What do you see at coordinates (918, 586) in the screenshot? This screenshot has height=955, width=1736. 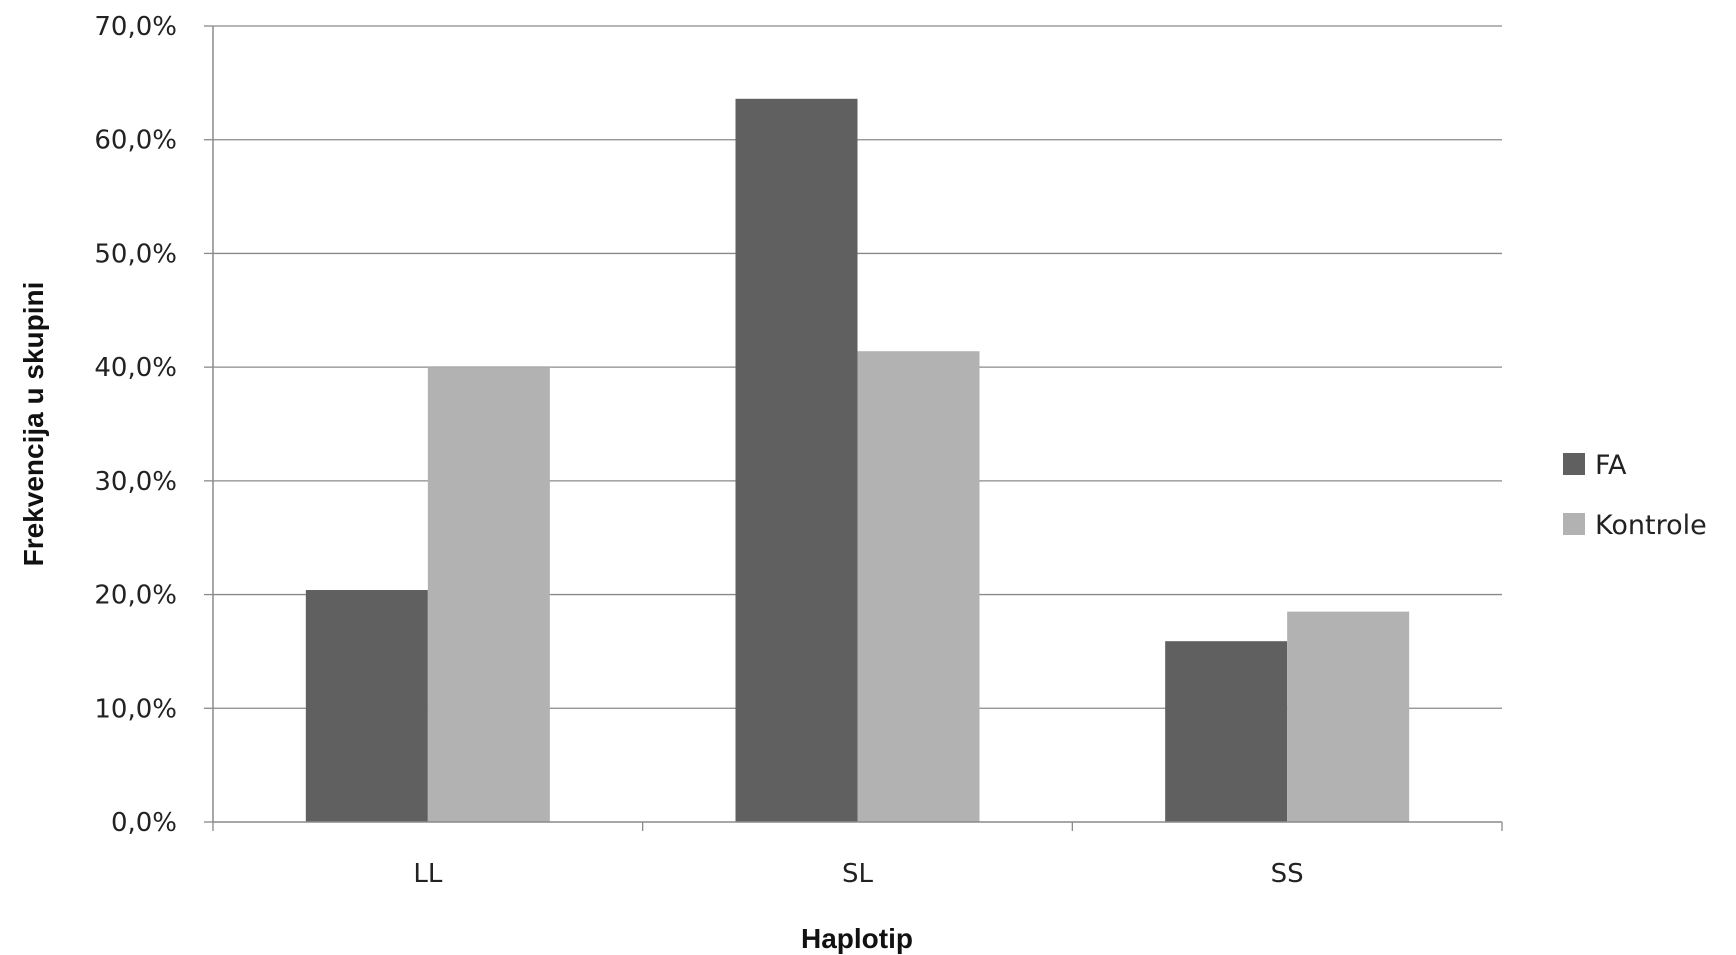 I see `bar-kontrole-sl` at bounding box center [918, 586].